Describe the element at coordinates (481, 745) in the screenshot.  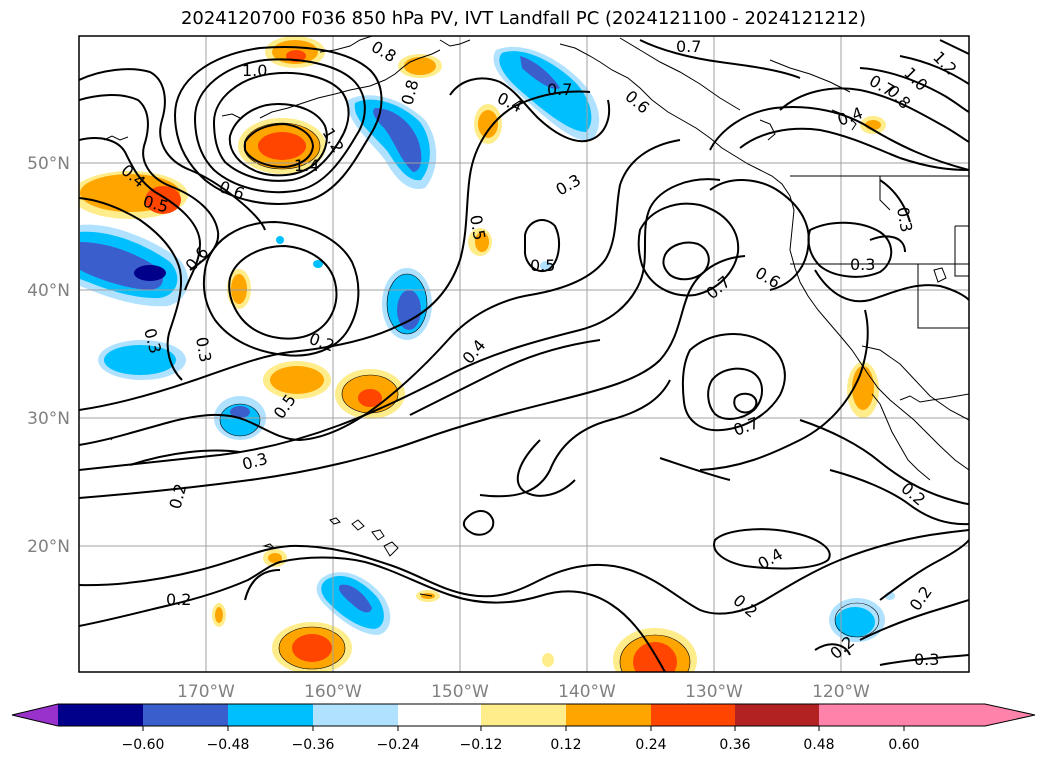
I see `colorbar-tick-label: −0.12` at that location.